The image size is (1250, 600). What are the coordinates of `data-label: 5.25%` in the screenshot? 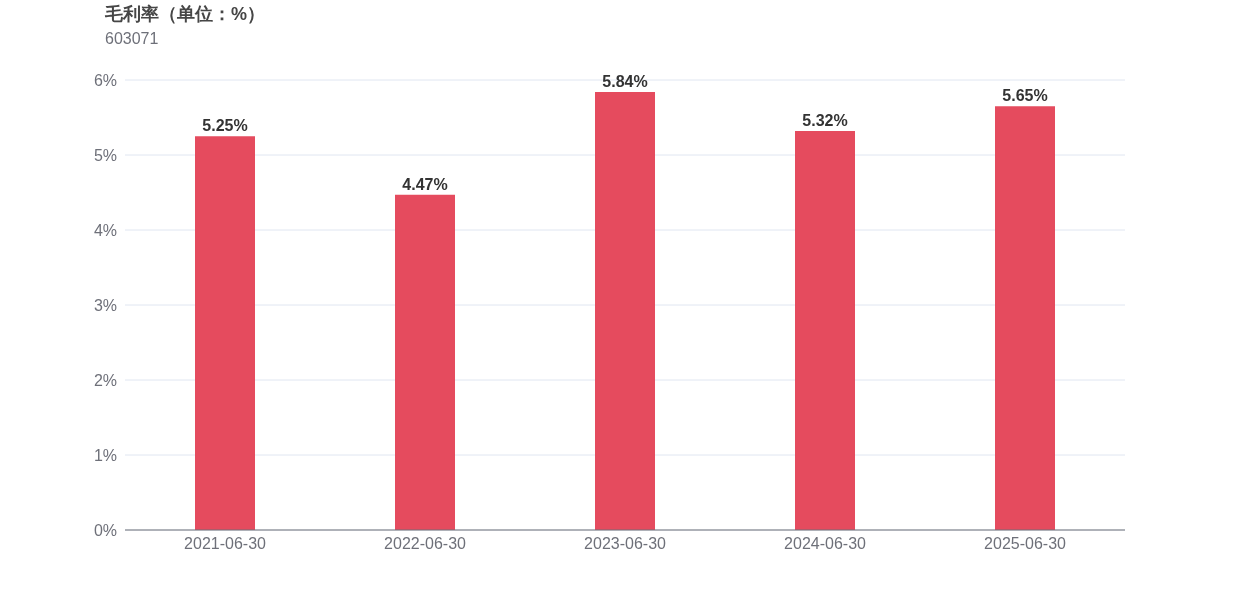 It's located at (225, 126).